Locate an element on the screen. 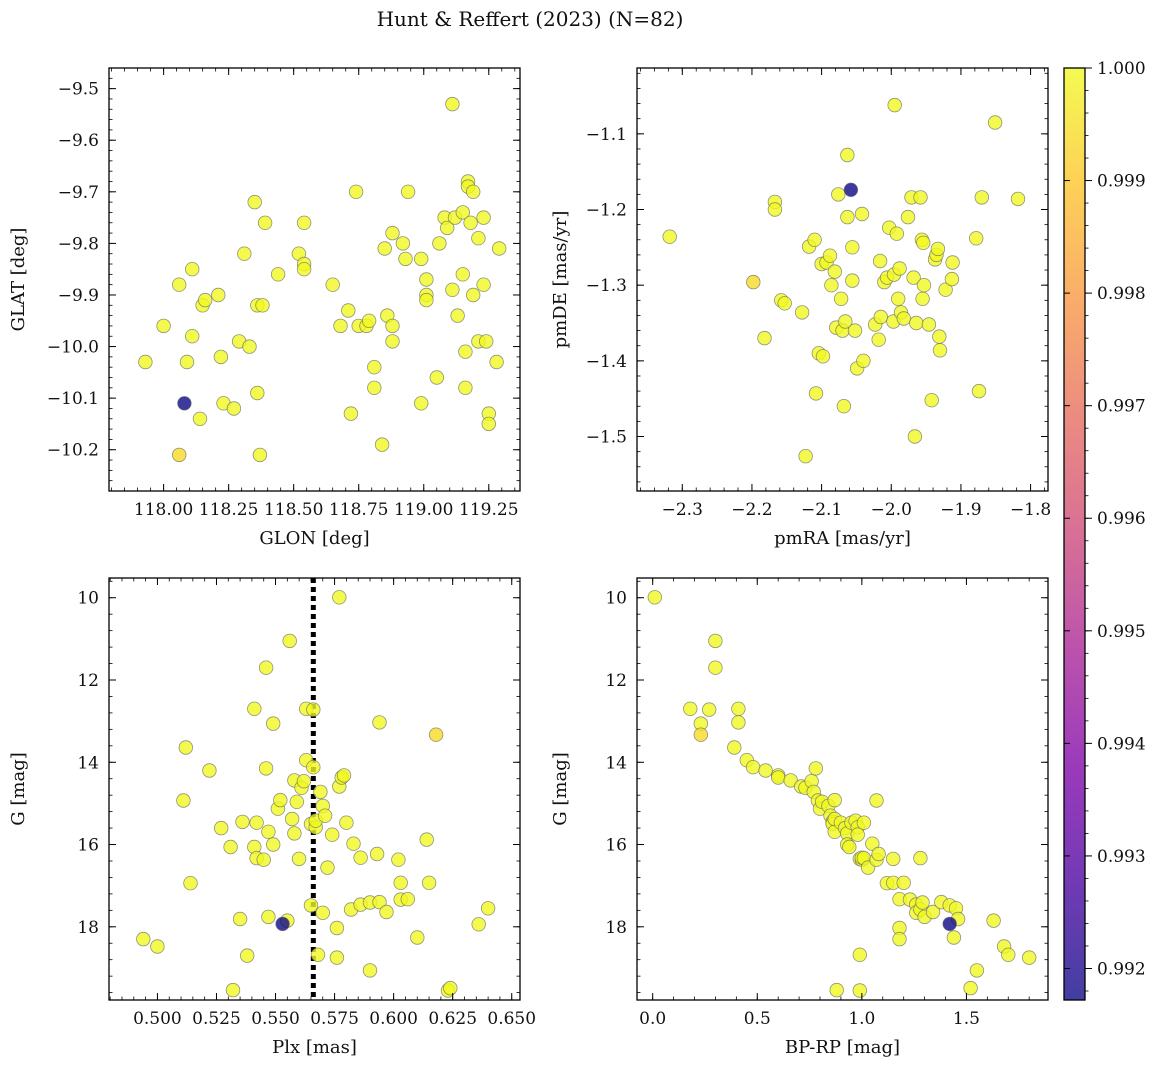 Image resolution: width=1161 pixels, height=1068 pixels. figure-title: Hunt & Reffert (2023) (N=82) is located at coordinates (530, 19).